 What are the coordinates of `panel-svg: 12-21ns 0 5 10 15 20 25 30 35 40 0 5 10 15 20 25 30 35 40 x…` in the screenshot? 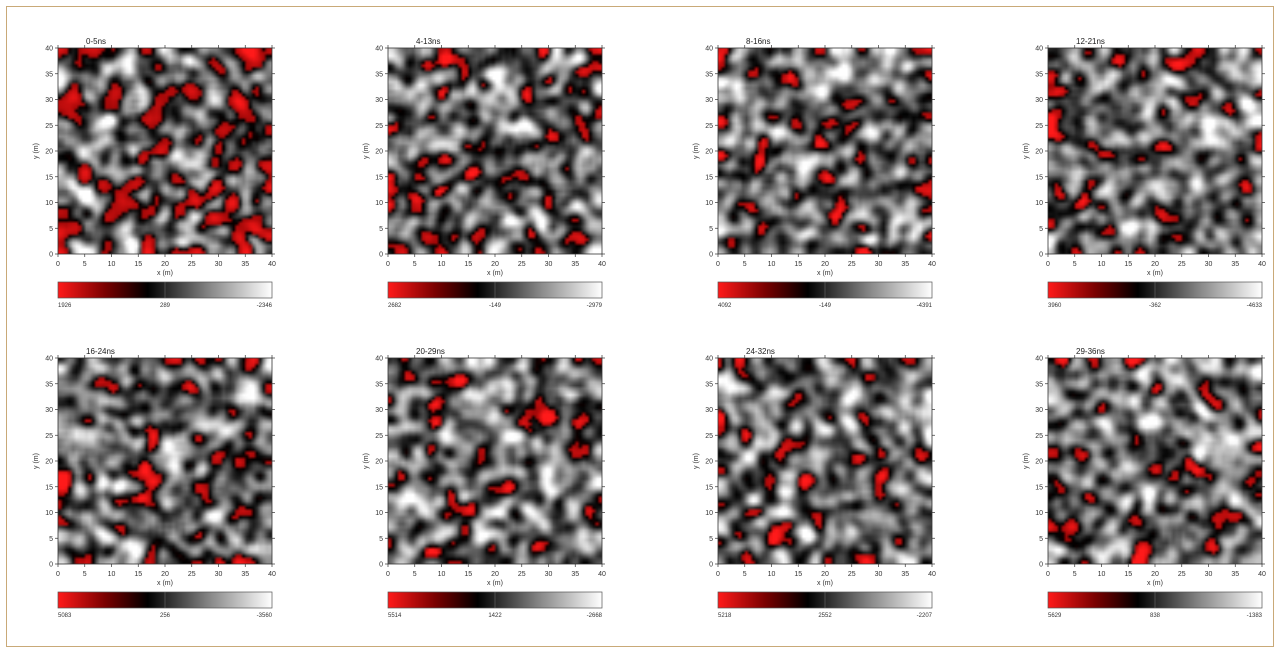 It's located at (1144, 173).